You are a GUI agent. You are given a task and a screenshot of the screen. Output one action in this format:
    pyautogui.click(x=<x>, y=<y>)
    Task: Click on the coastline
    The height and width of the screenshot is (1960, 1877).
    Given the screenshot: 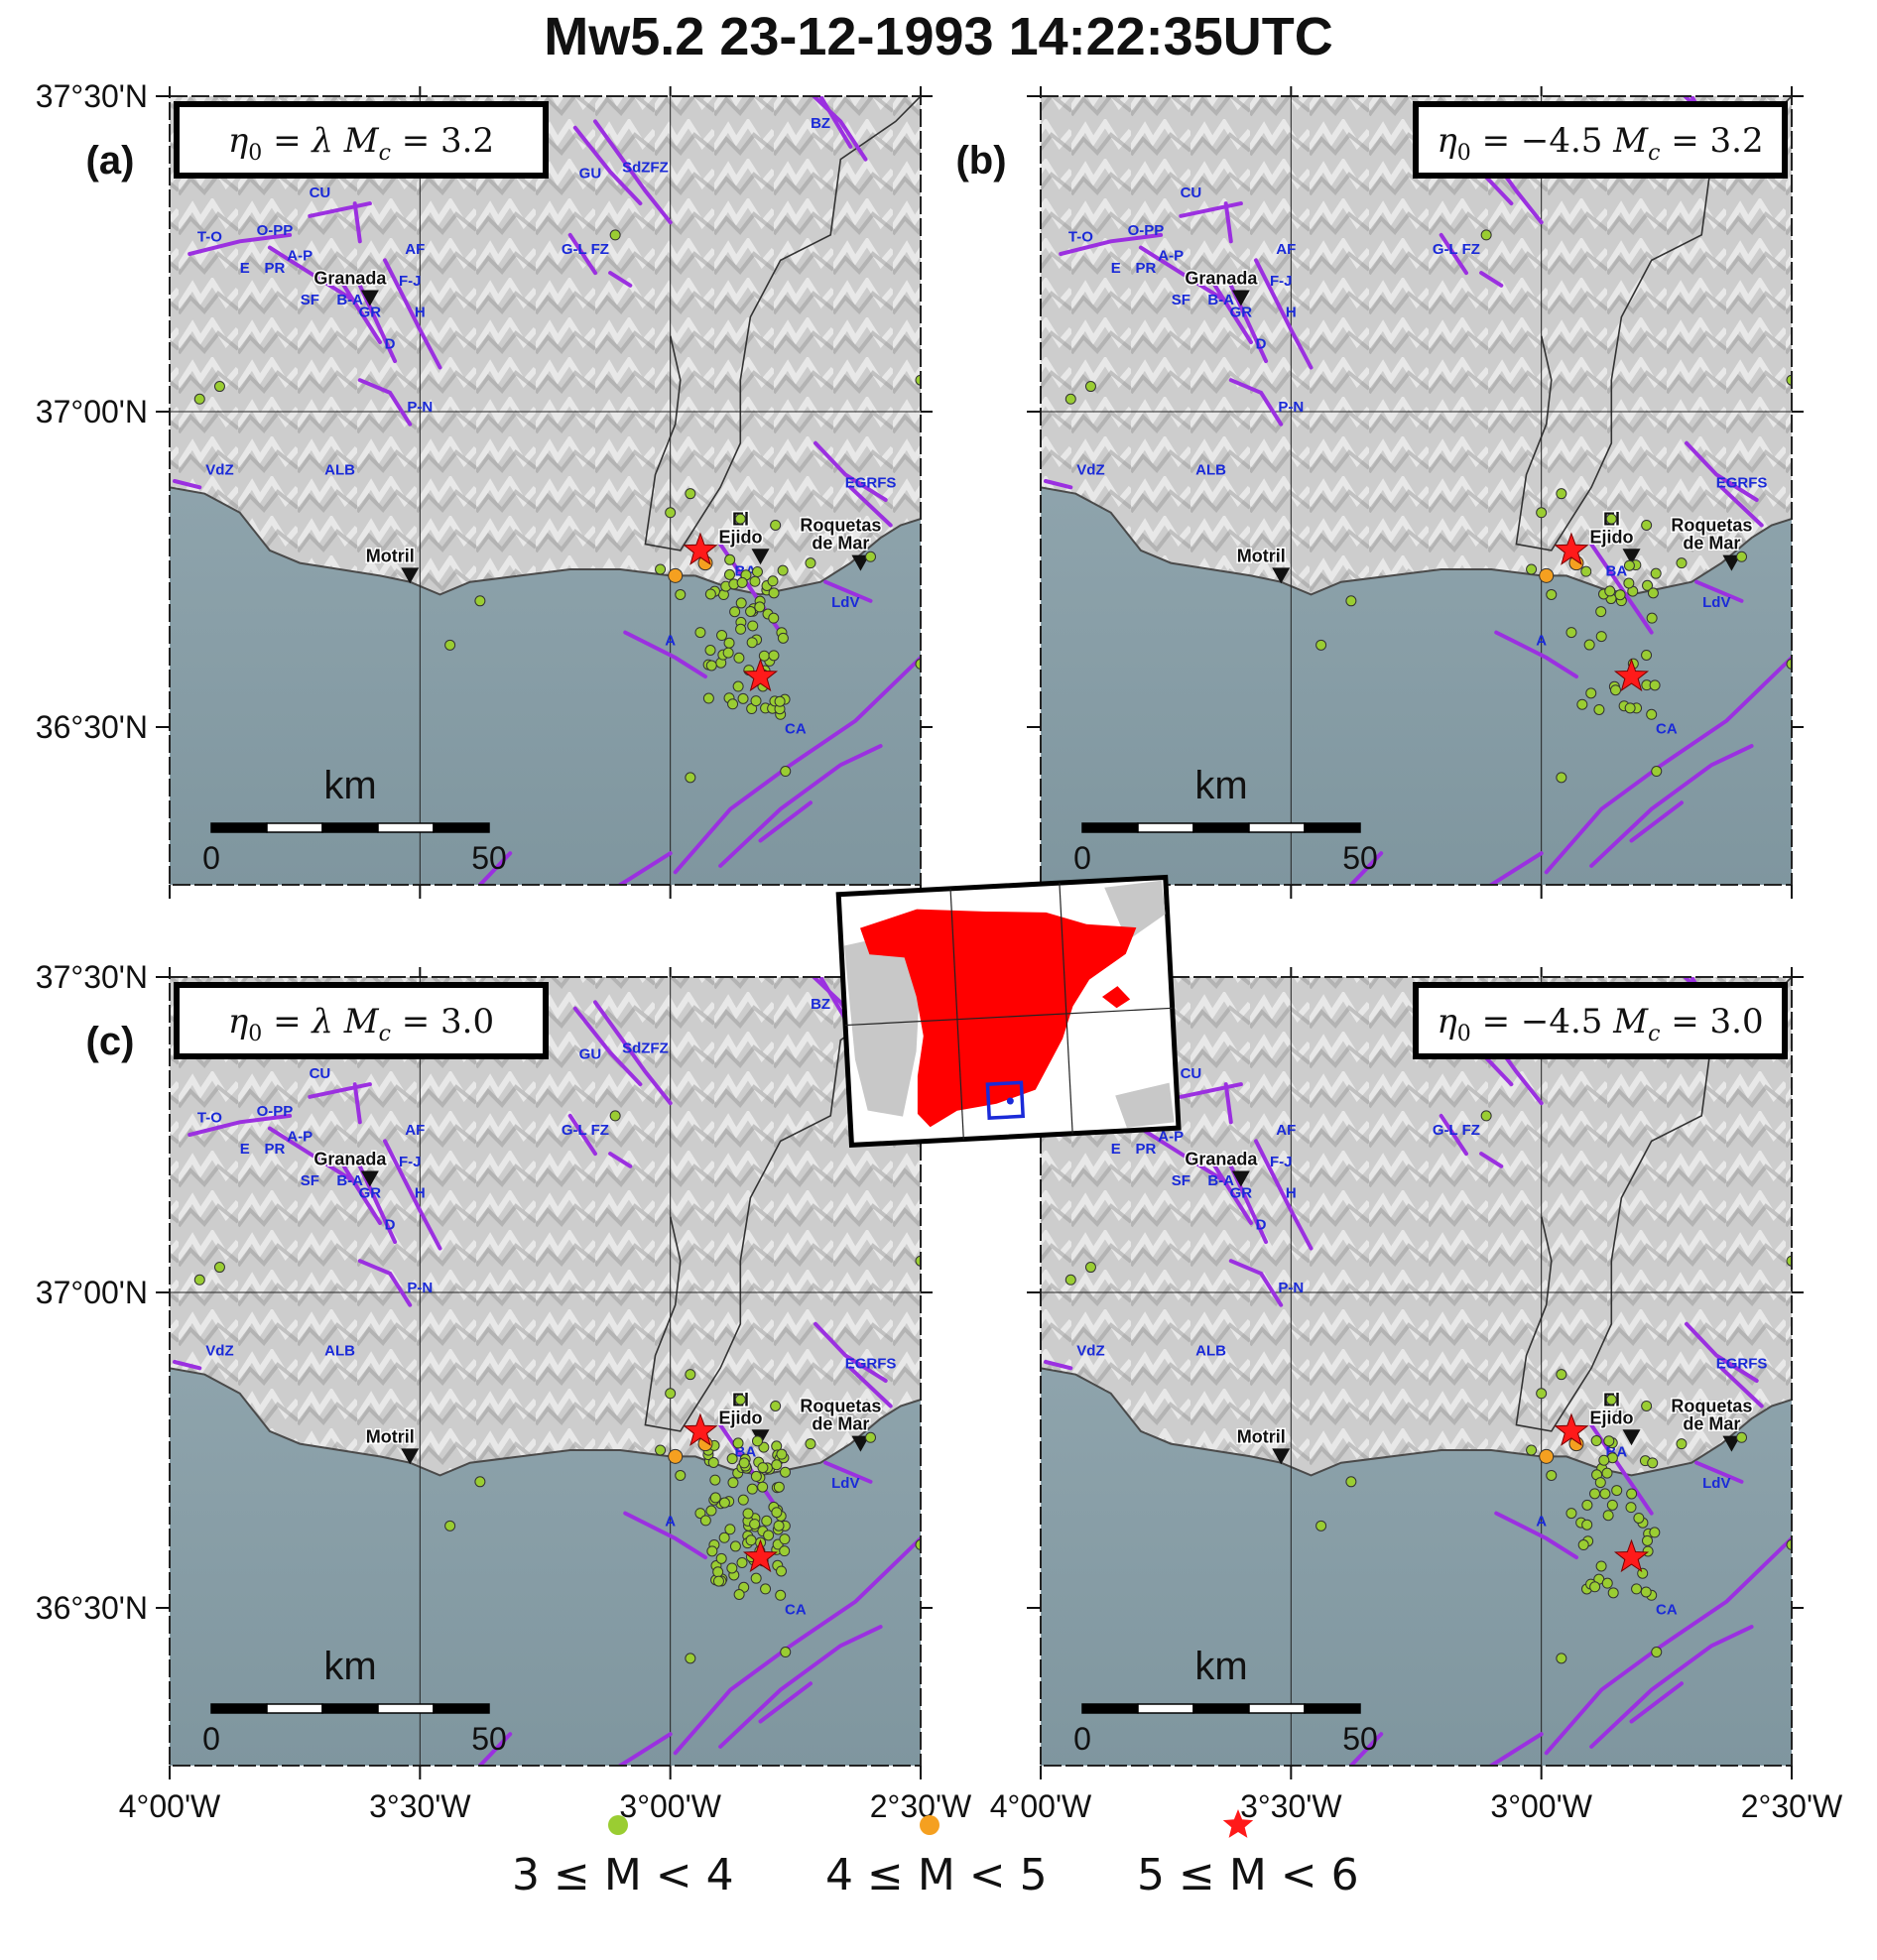 What is the action you would take?
    pyautogui.click(x=545, y=541)
    